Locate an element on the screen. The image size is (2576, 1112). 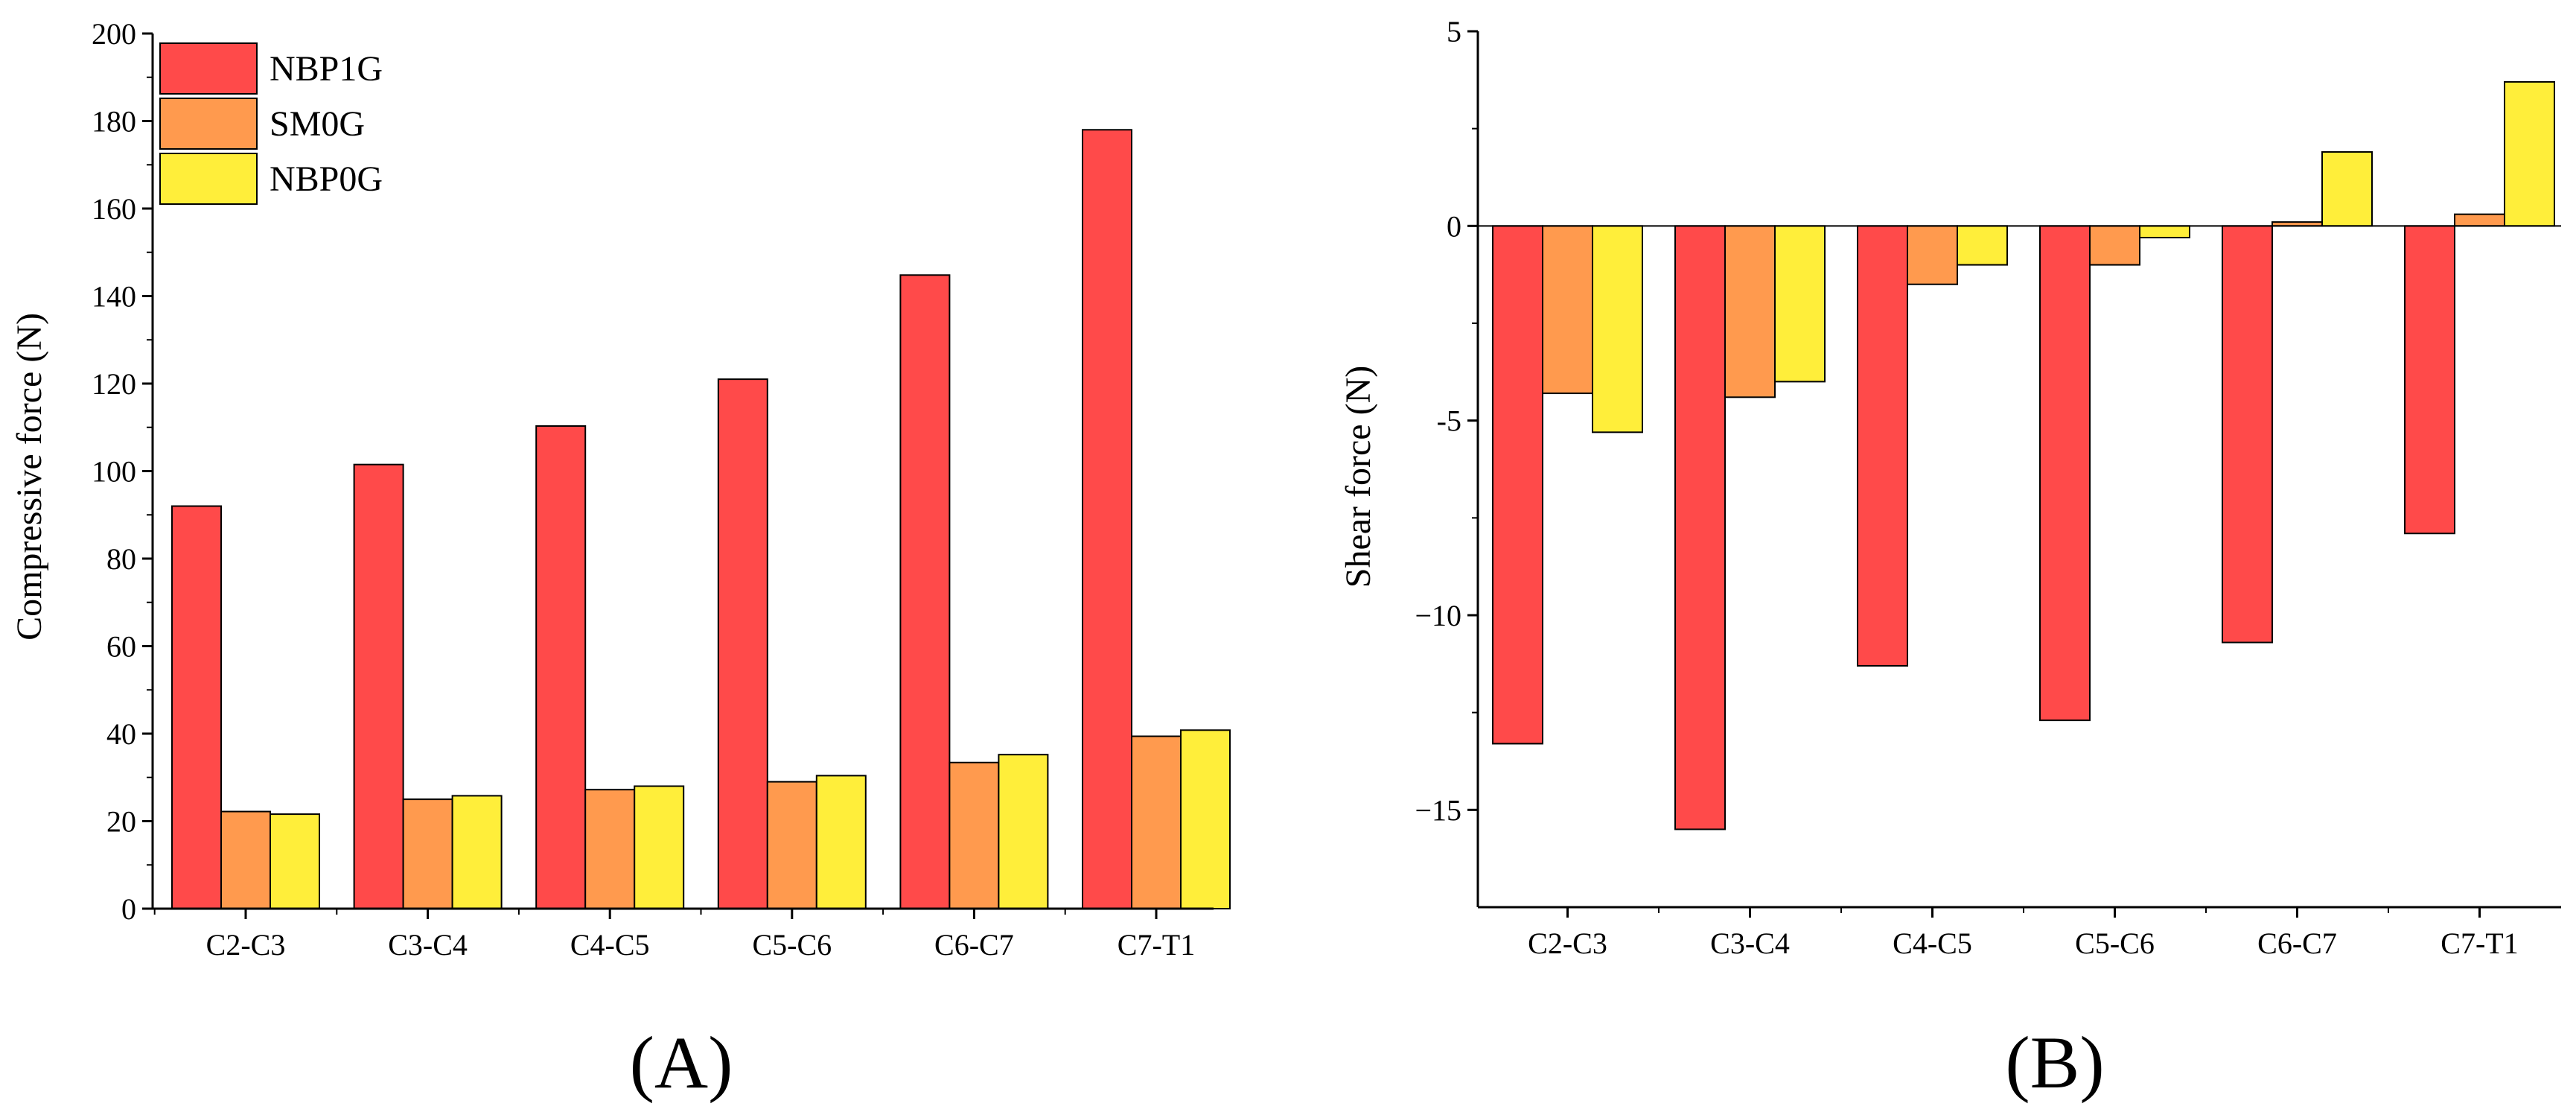
y-tick-label: 180 is located at coordinates (114, 122).